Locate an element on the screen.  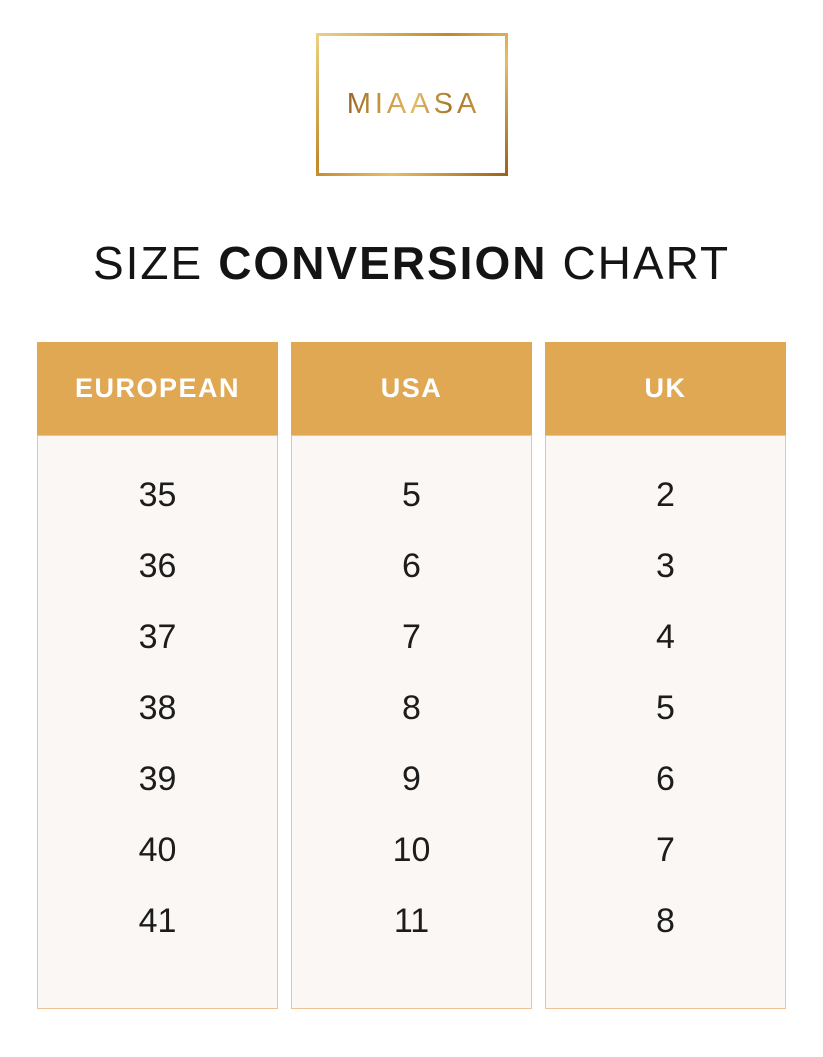
size-cell: 38 is located at coordinates (157, 708).